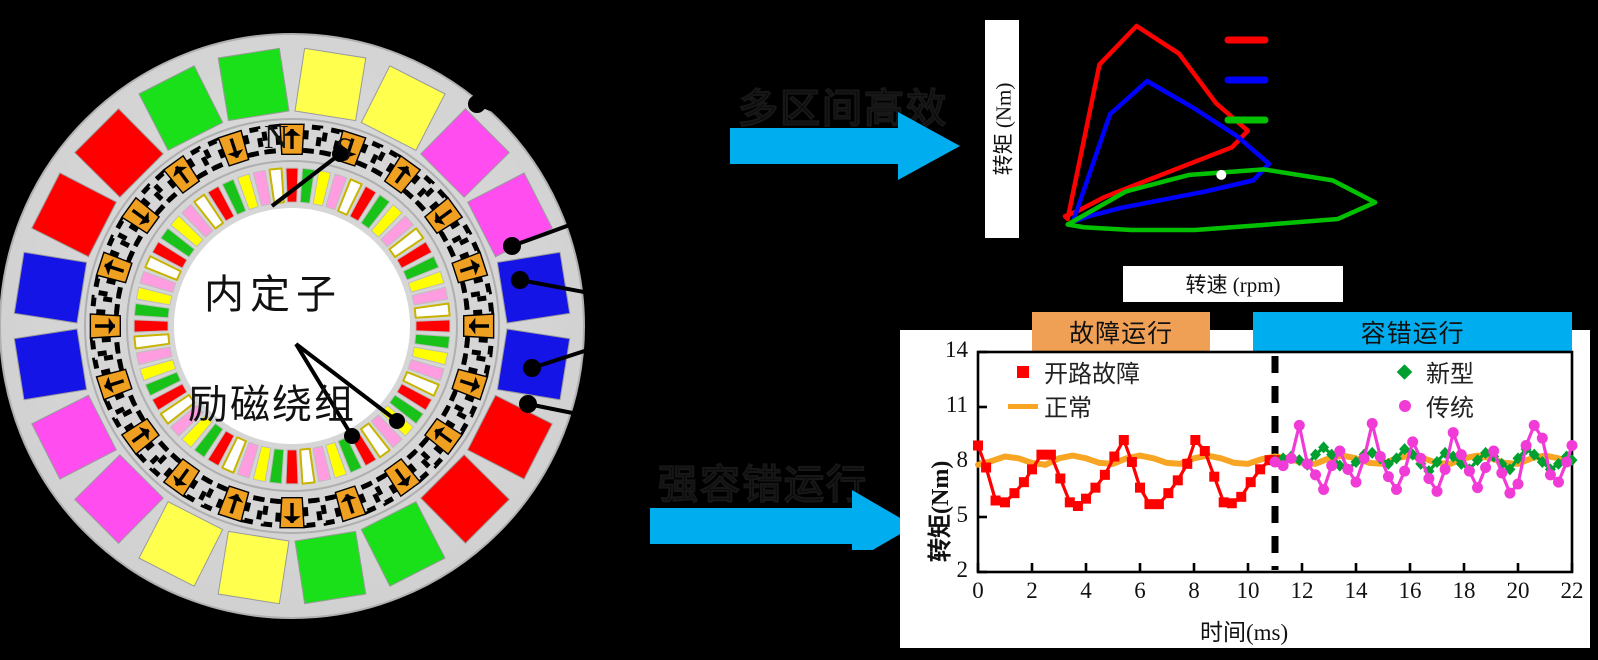 The image size is (1598, 660). I want to click on legend-normal-label: 正常, so click(1068, 409).